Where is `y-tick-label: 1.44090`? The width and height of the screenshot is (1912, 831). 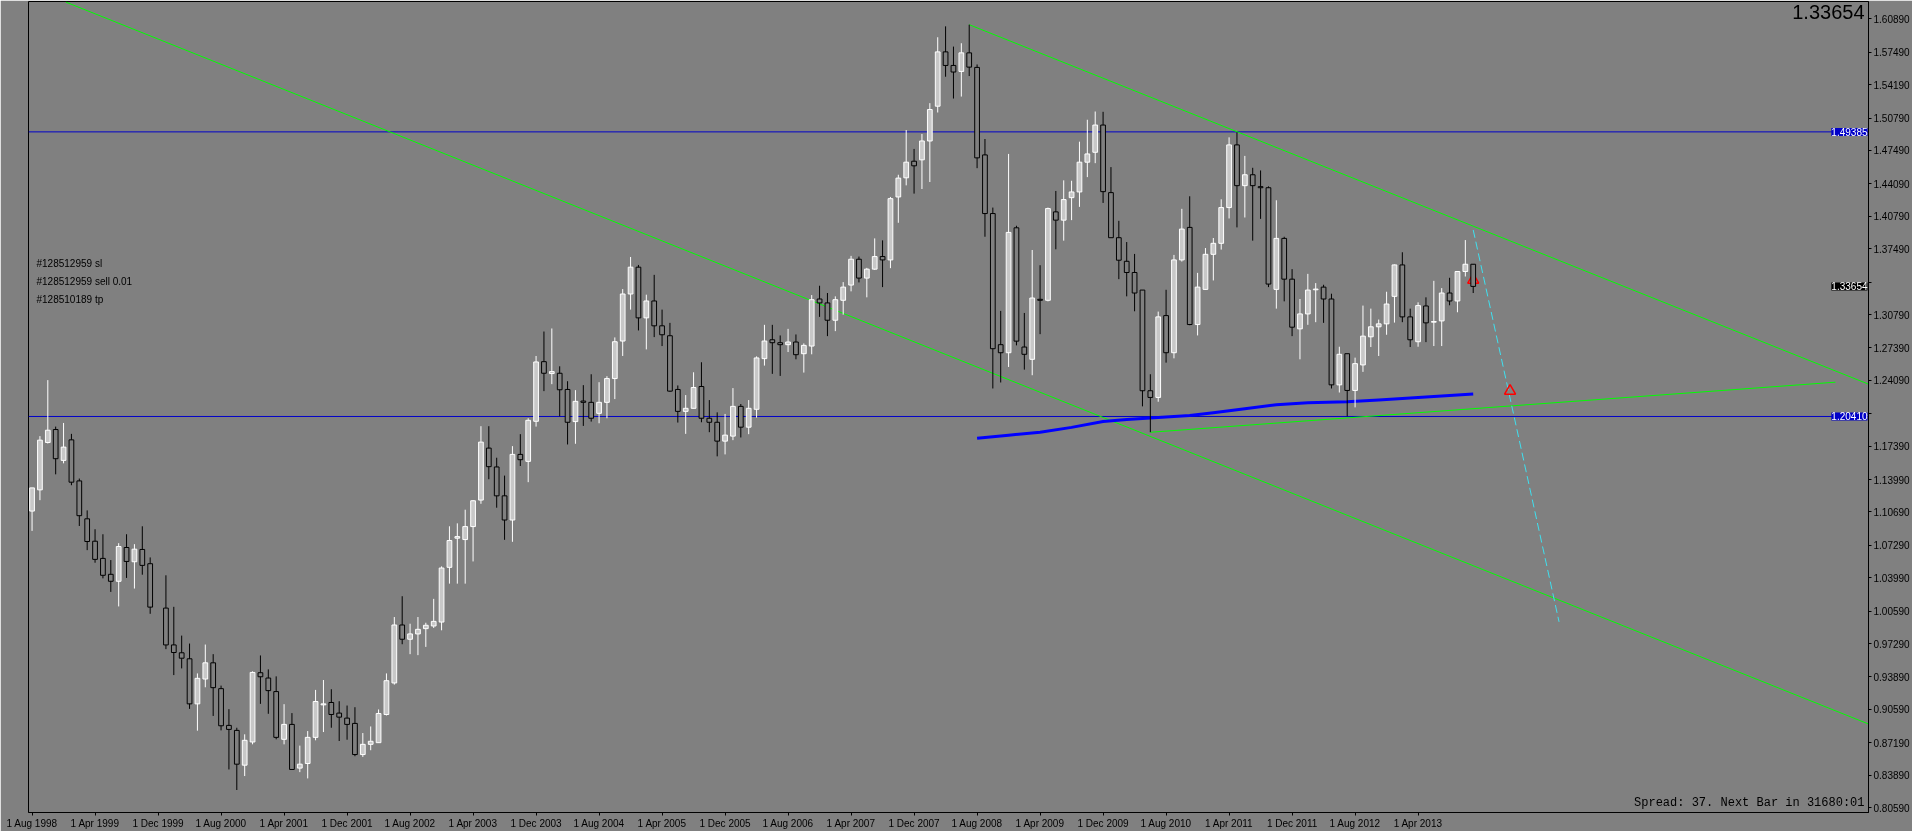 y-tick-label: 1.44090 is located at coordinates (1892, 184).